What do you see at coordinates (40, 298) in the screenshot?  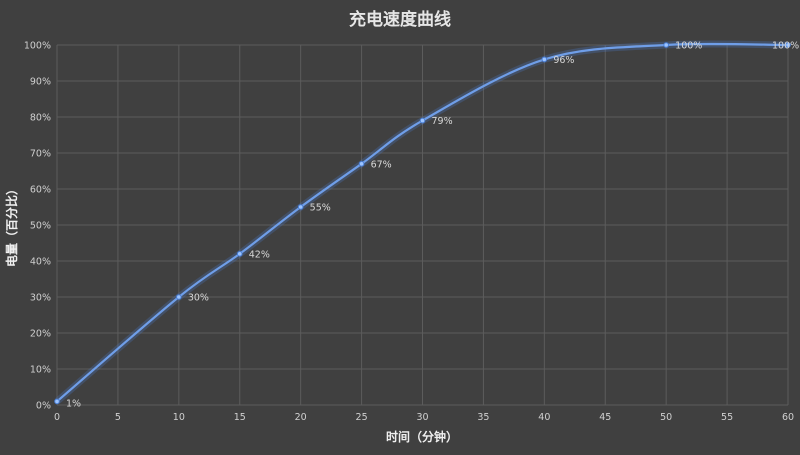 I see `y-tick-label: 30%` at bounding box center [40, 298].